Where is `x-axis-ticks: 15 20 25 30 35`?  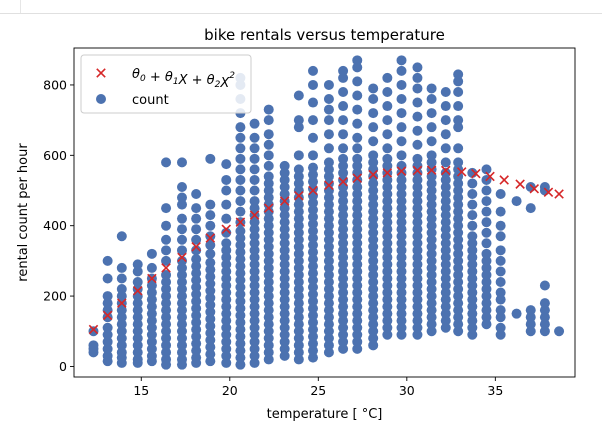 x-axis-ticks: 15 20 25 30 35 is located at coordinates (318, 387).